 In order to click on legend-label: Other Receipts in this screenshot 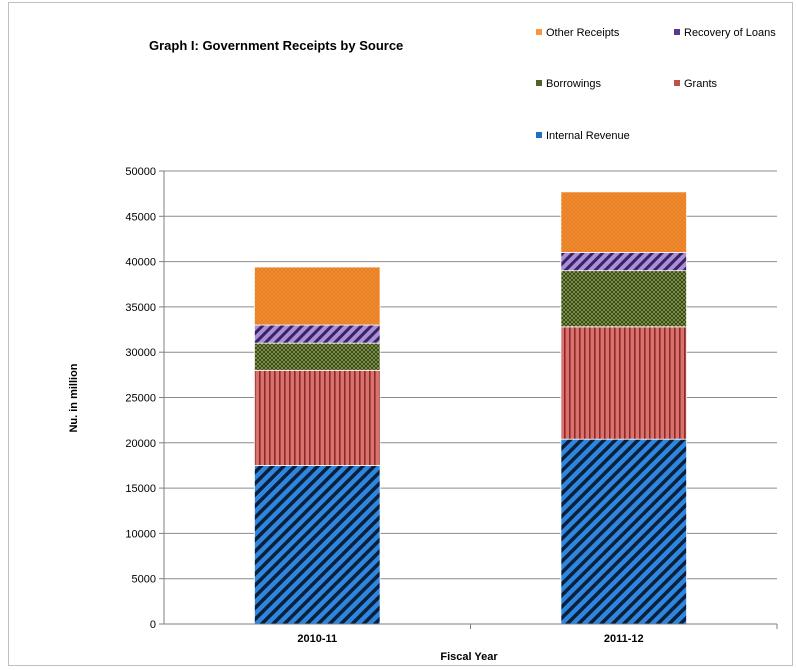, I will do `click(583, 33)`.